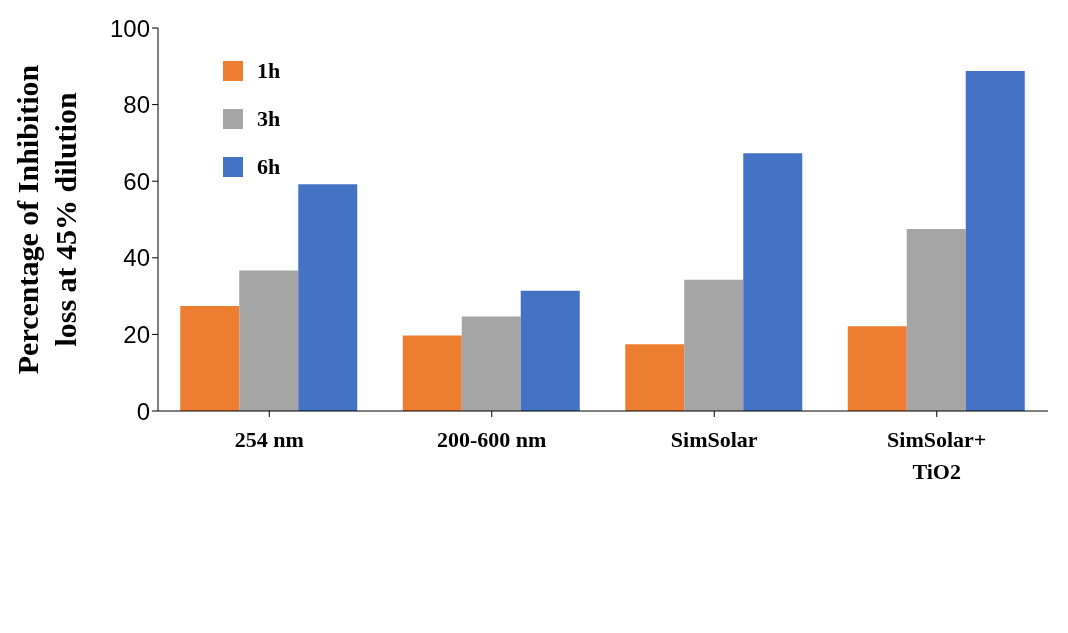 This screenshot has width=1068, height=633. I want to click on x-tick-label: SimSolar, so click(714, 439).